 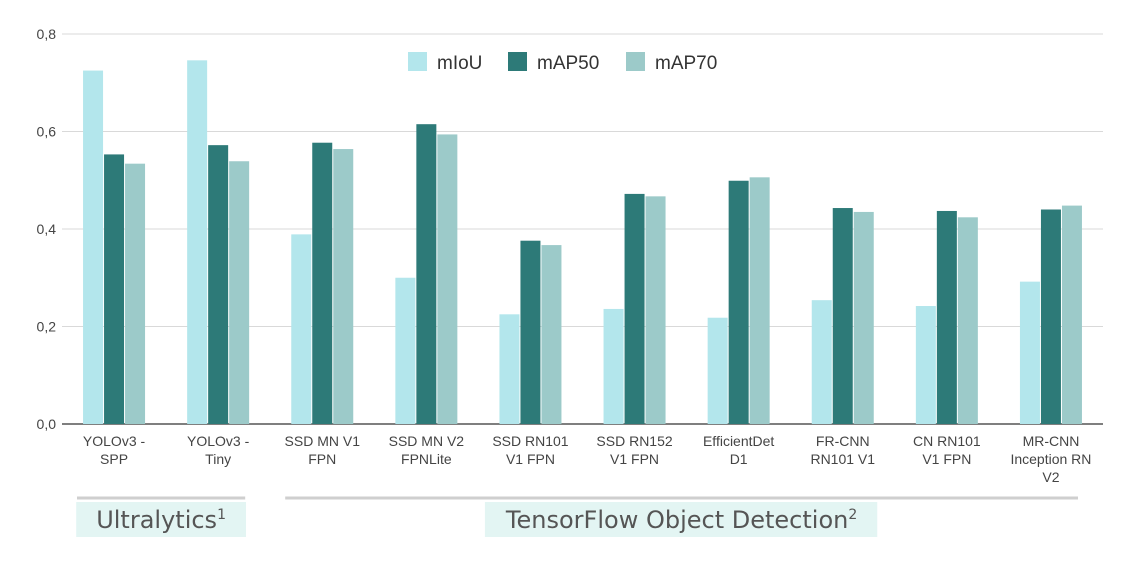 What do you see at coordinates (947, 441) in the screenshot?
I see `x-category-label-line: CN RN101` at bounding box center [947, 441].